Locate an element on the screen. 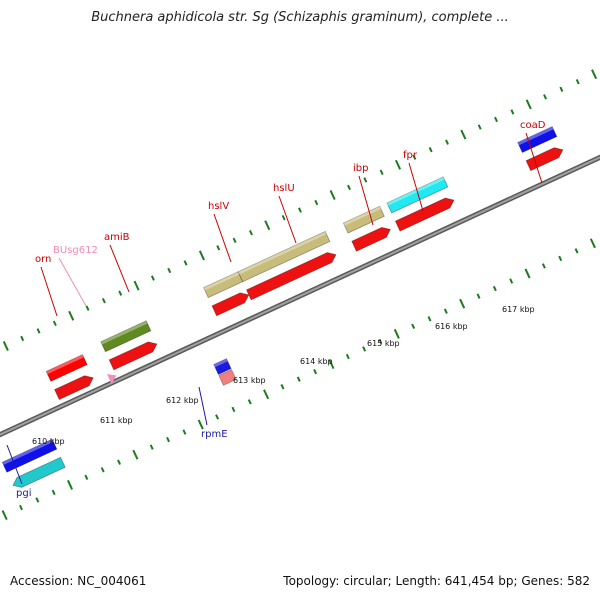 Image resolution: width=600 pixels, height=600 pixels. gene-hslv-arrow is located at coordinates (230, 304).